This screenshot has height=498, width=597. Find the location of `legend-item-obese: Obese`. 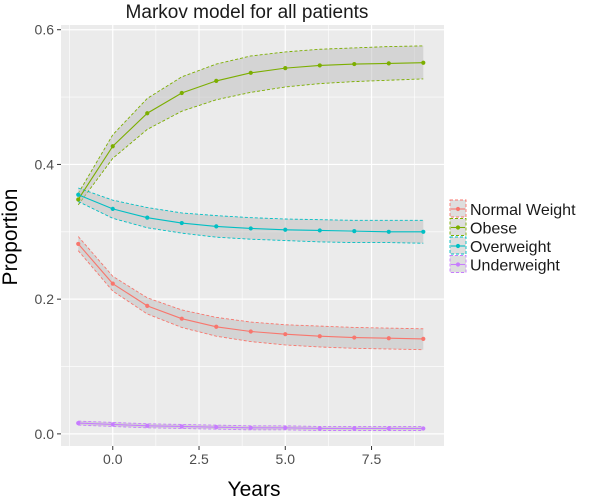

legend-item-obese: Obese is located at coordinates (483, 228).